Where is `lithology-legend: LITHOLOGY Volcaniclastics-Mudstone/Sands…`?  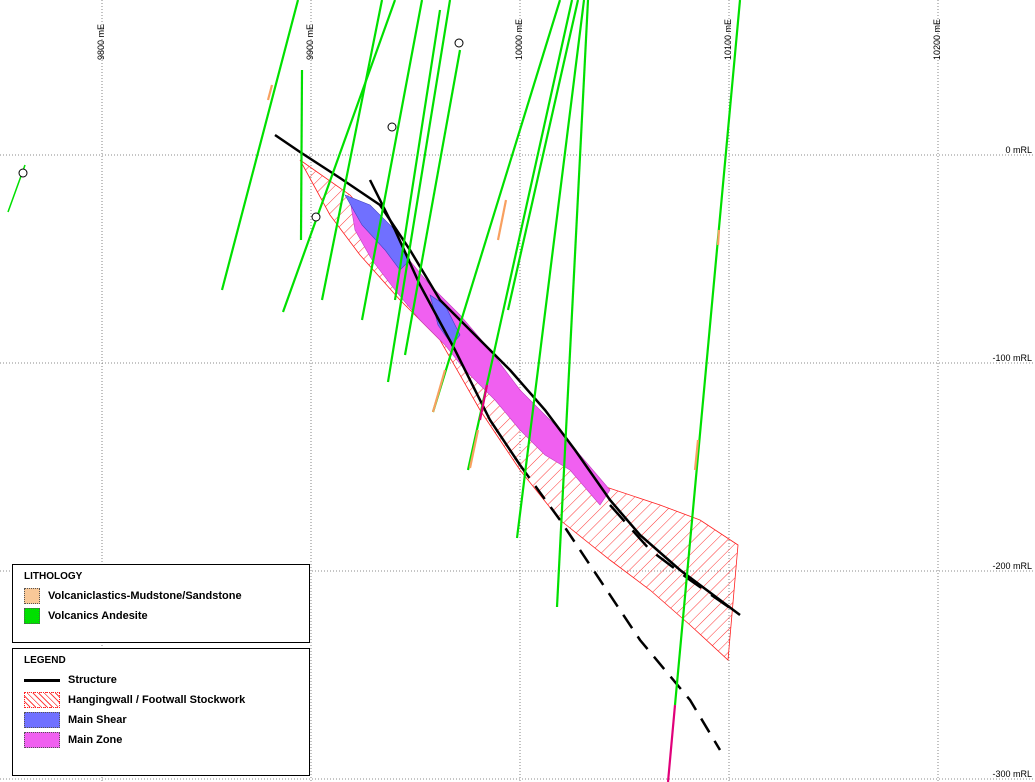 lithology-legend: LITHOLOGY Volcaniclastics-Mudstone/Sands… is located at coordinates (161, 603).